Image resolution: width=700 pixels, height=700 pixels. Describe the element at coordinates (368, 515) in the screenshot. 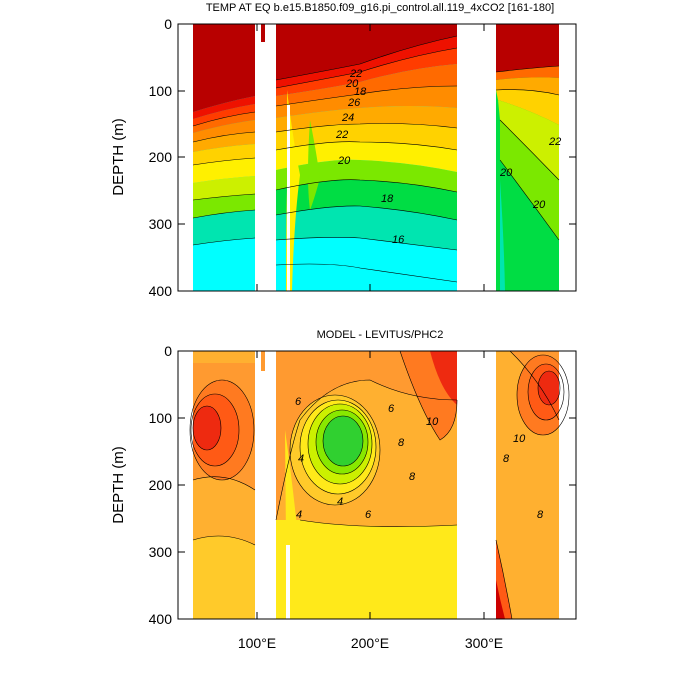

I see `bottom-label-6c: 6` at that location.